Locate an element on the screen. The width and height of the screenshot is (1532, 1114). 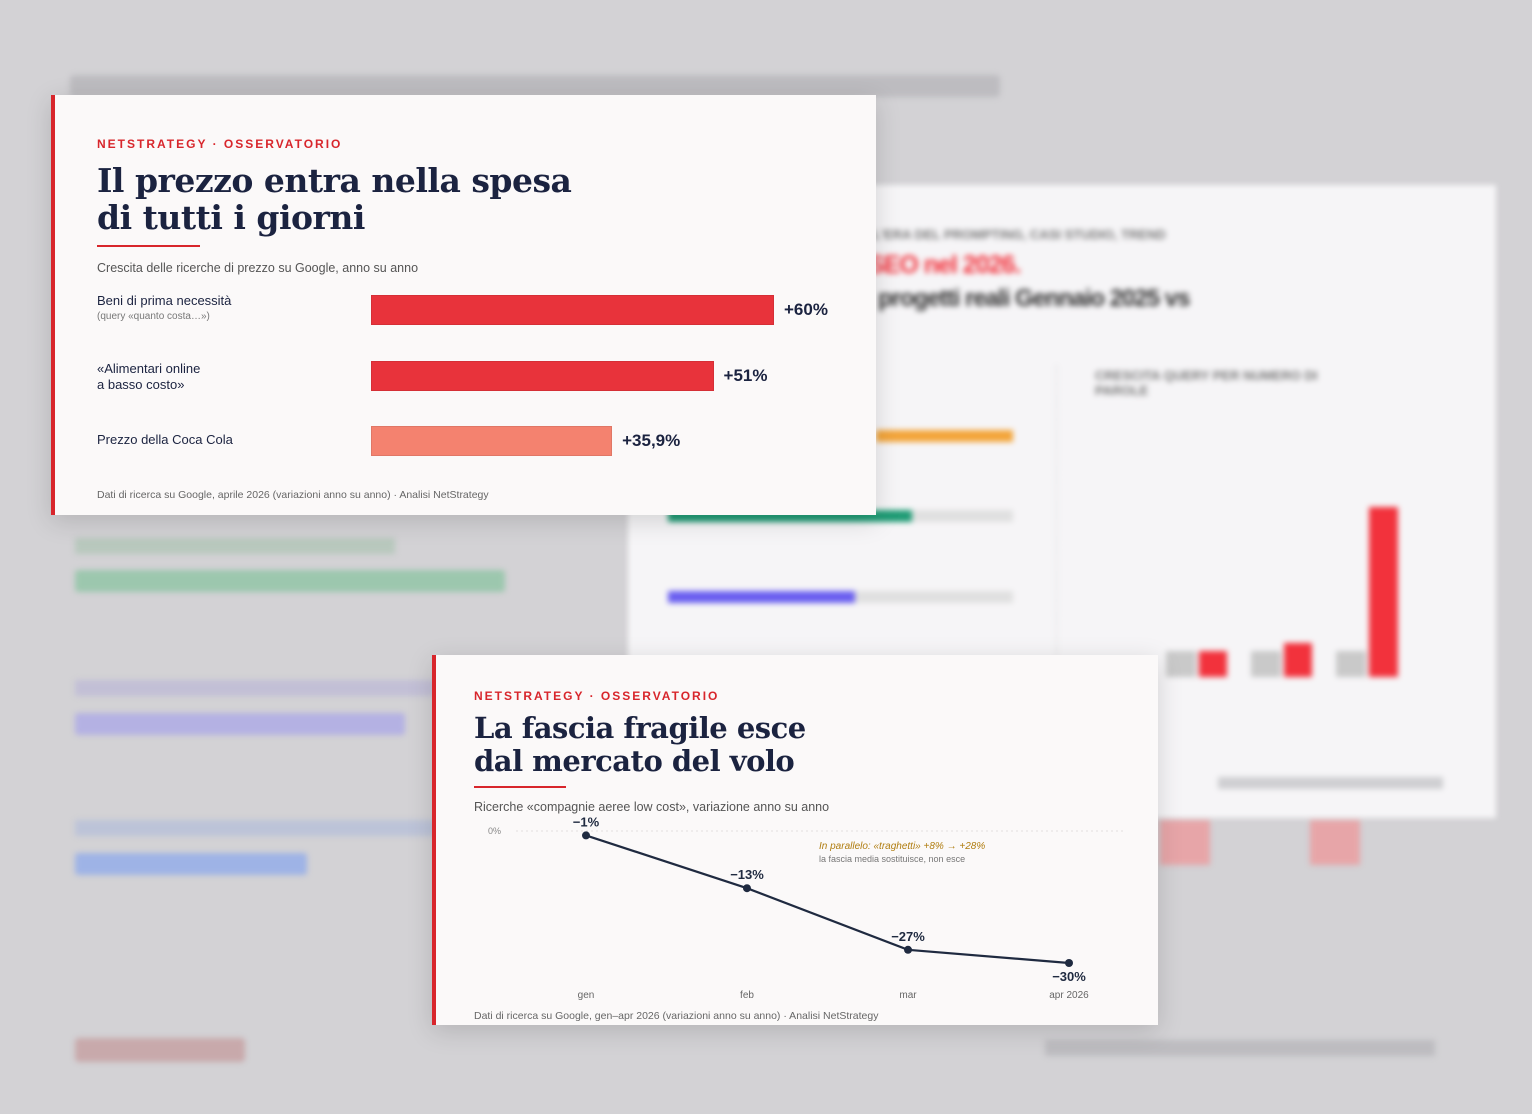
bg-title-red: SEO nel 2026. is located at coordinates (944, 265).